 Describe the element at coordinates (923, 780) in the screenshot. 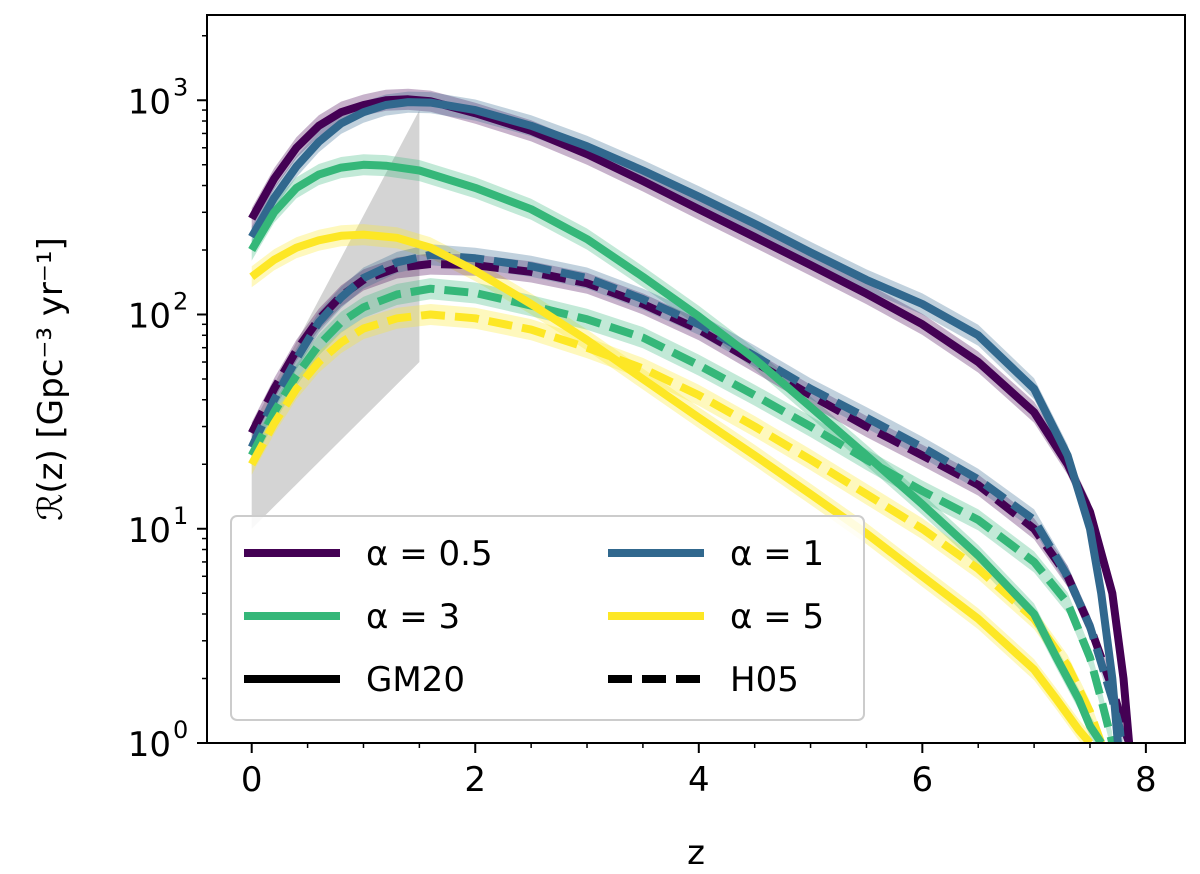

I see `x-tick-label: 6` at that location.